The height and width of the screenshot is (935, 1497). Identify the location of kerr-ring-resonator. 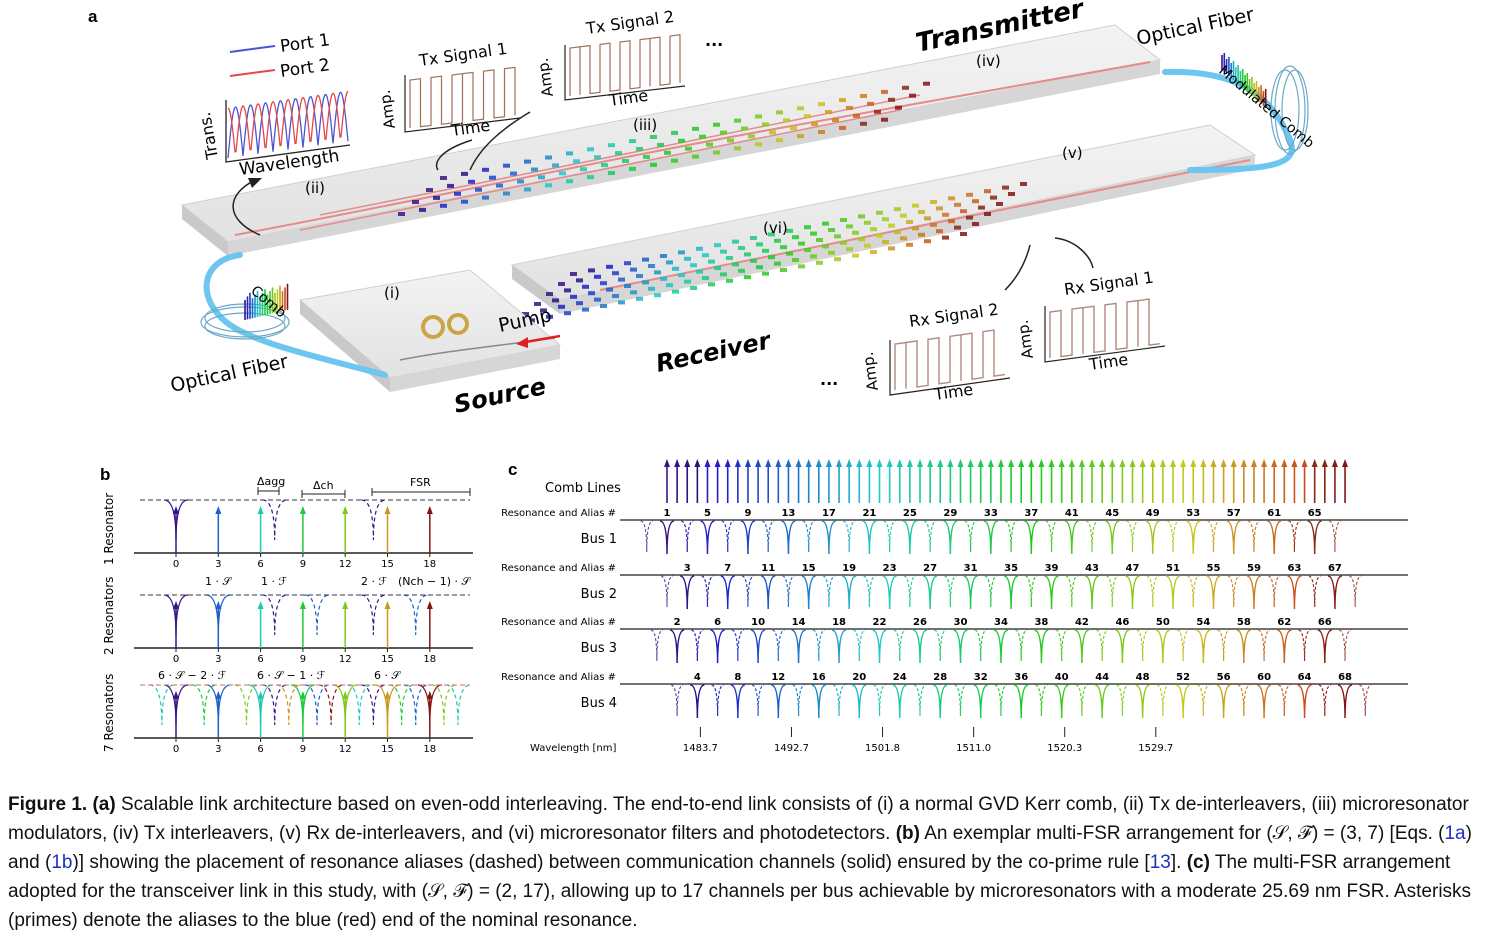
(433, 327).